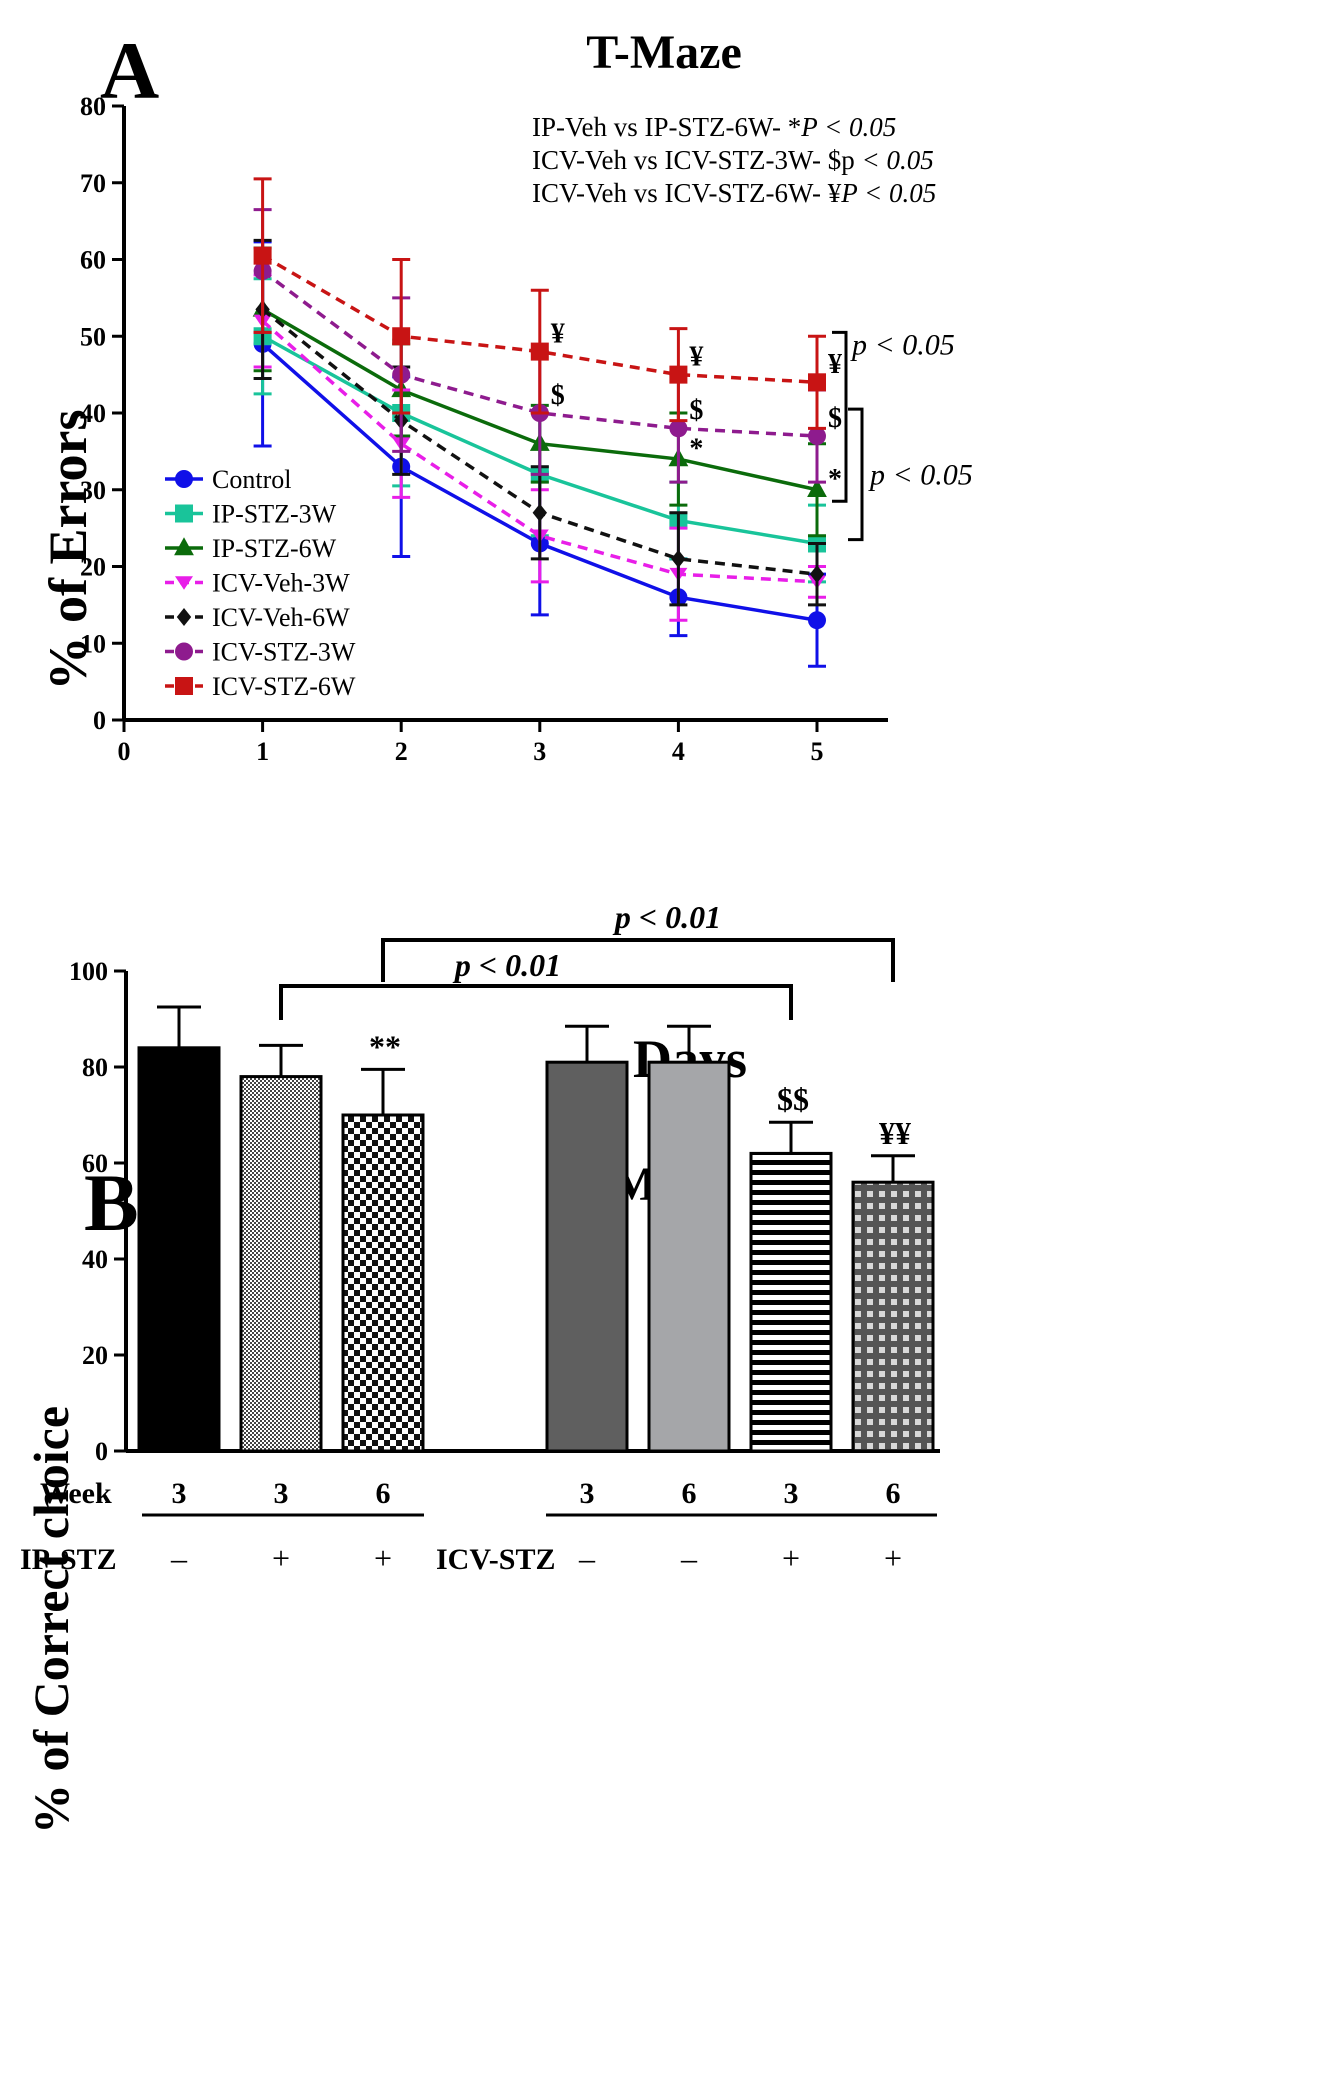 Image resolution: width=1338 pixels, height=2099 pixels. Describe the element at coordinates (894, 160) in the screenshot. I see `comparison-p-value: < 0.05` at that location.